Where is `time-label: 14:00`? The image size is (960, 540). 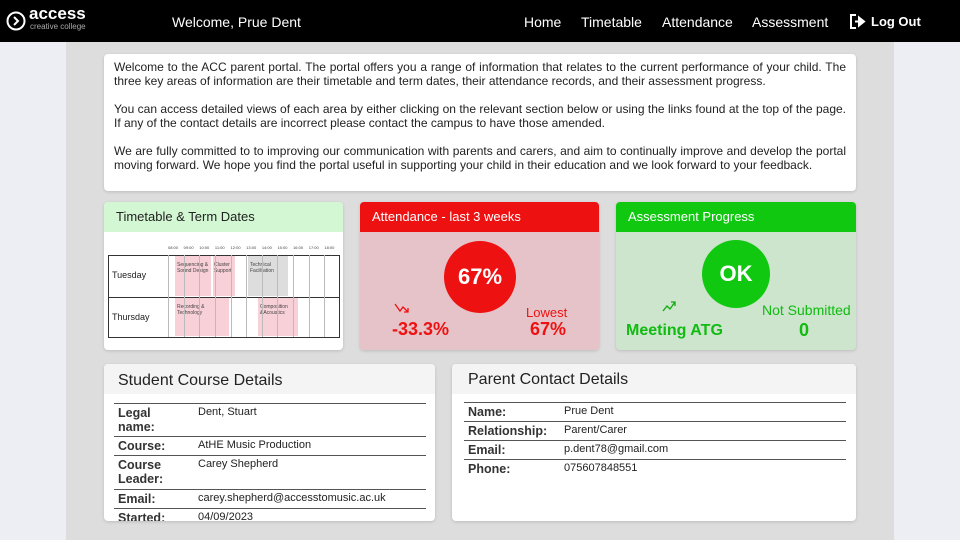 time-label: 14:00 is located at coordinates (266, 247).